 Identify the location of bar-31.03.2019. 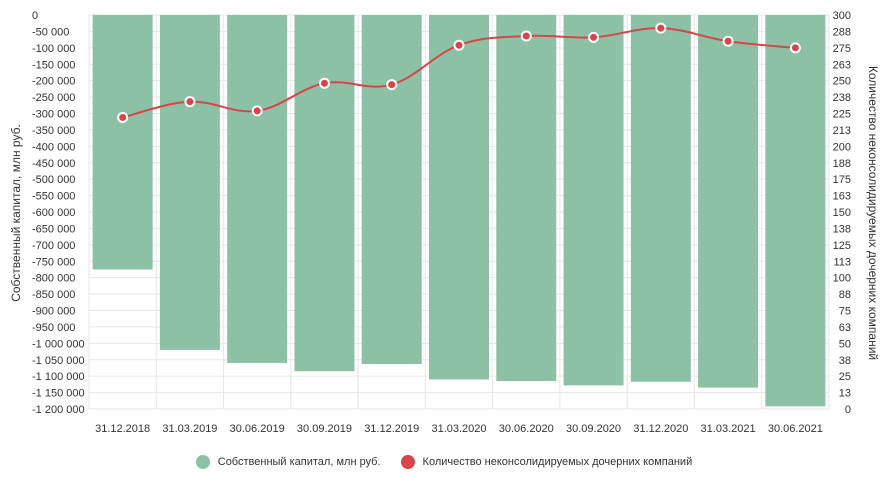
(189, 182).